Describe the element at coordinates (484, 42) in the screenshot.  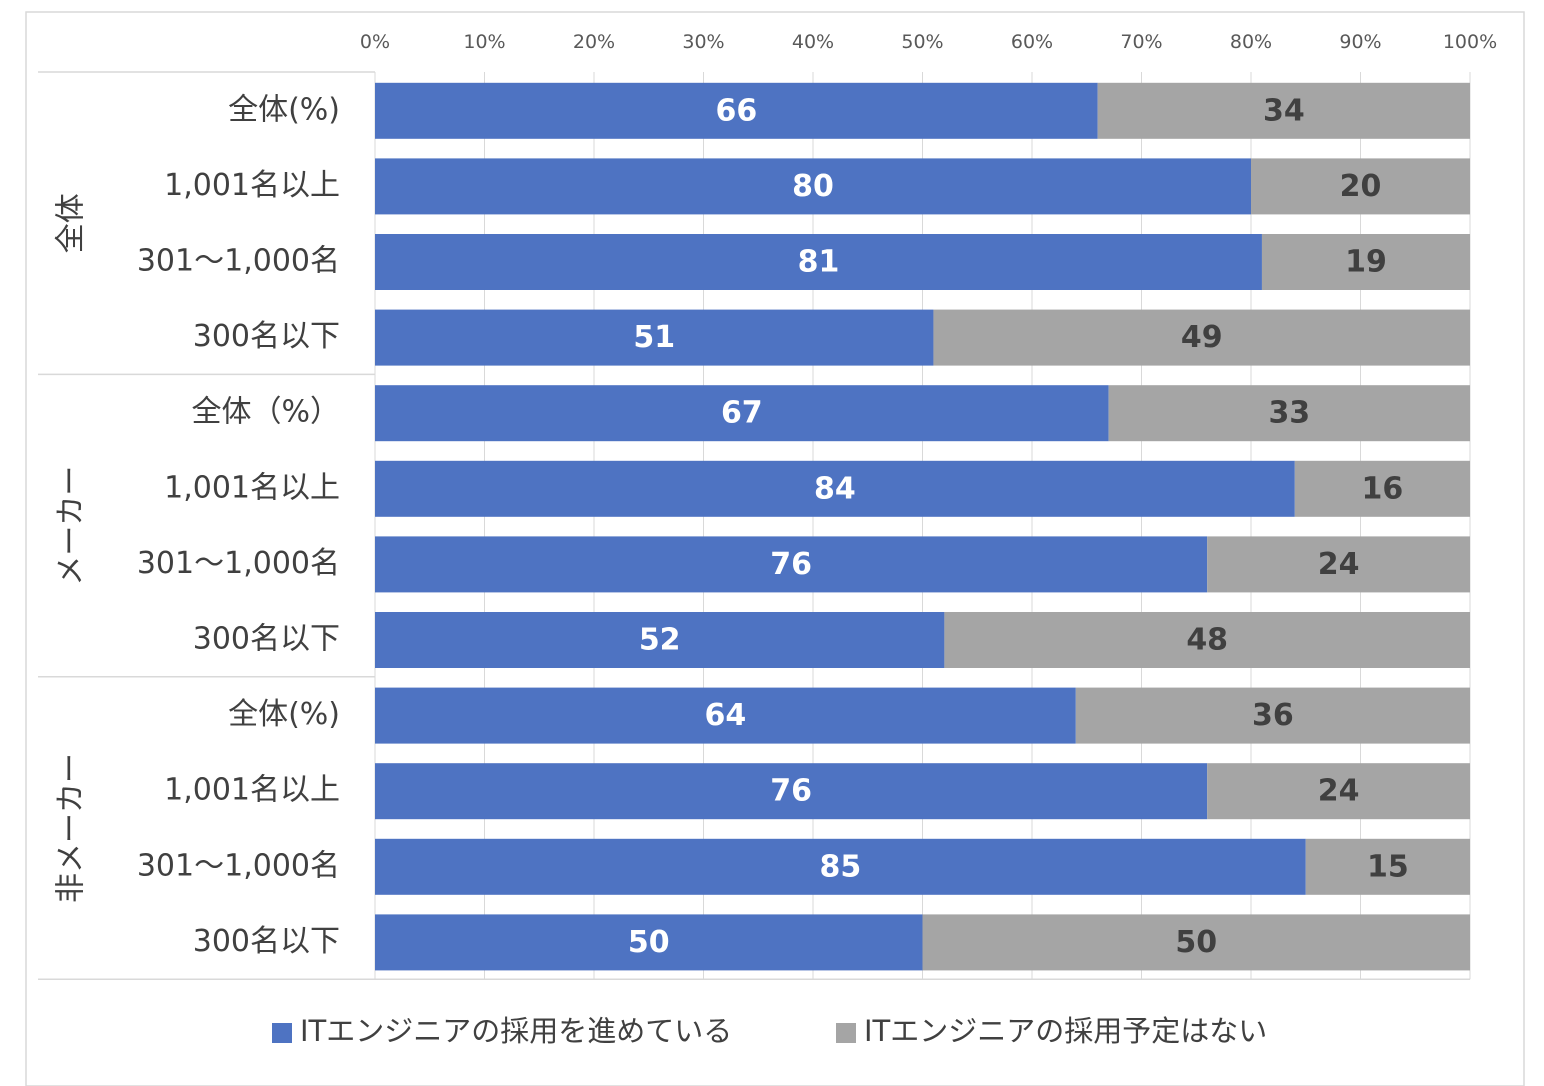
I see `x-tick-label: 10%` at that location.